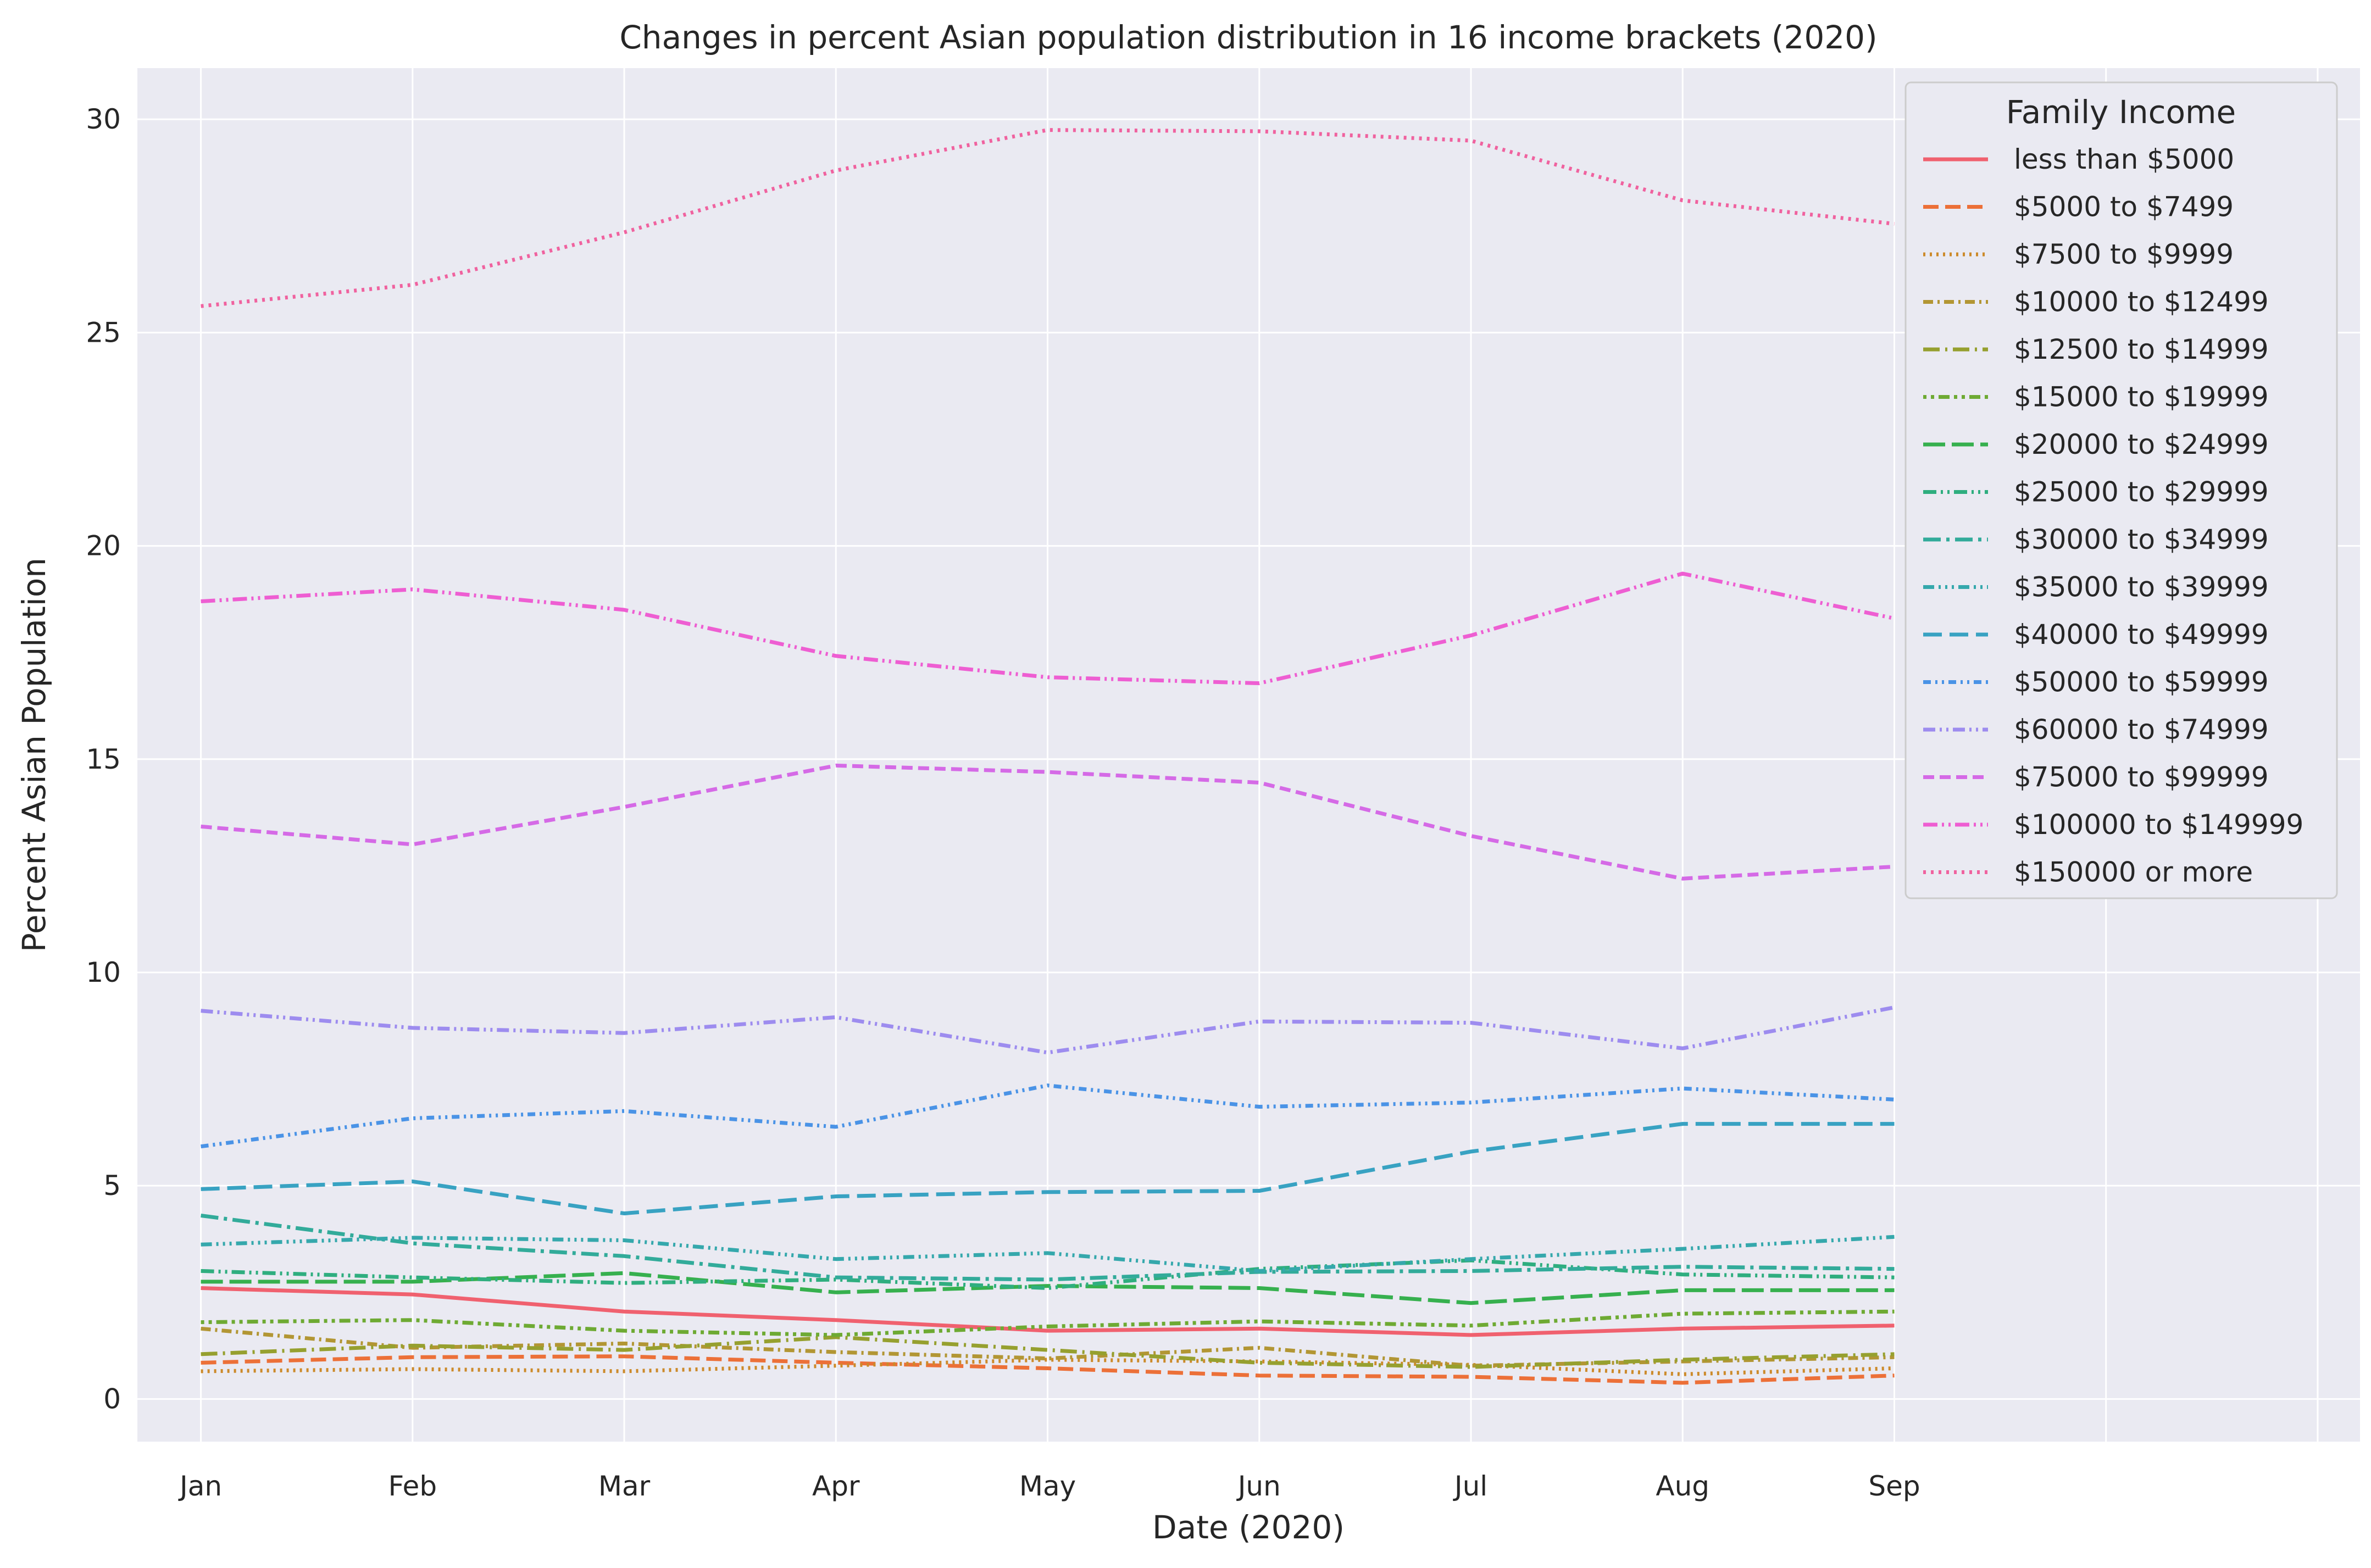 The width and height of the screenshot is (2371, 1568). What do you see at coordinates (624, 1486) in the screenshot?
I see `x-tick-label-mar: Mar` at bounding box center [624, 1486].